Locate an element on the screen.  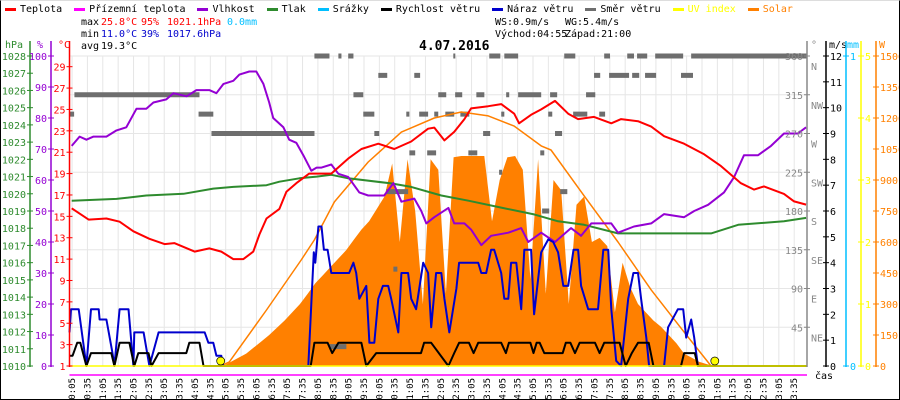
wind-tick-label: 12 is located at coordinates (836, 57).